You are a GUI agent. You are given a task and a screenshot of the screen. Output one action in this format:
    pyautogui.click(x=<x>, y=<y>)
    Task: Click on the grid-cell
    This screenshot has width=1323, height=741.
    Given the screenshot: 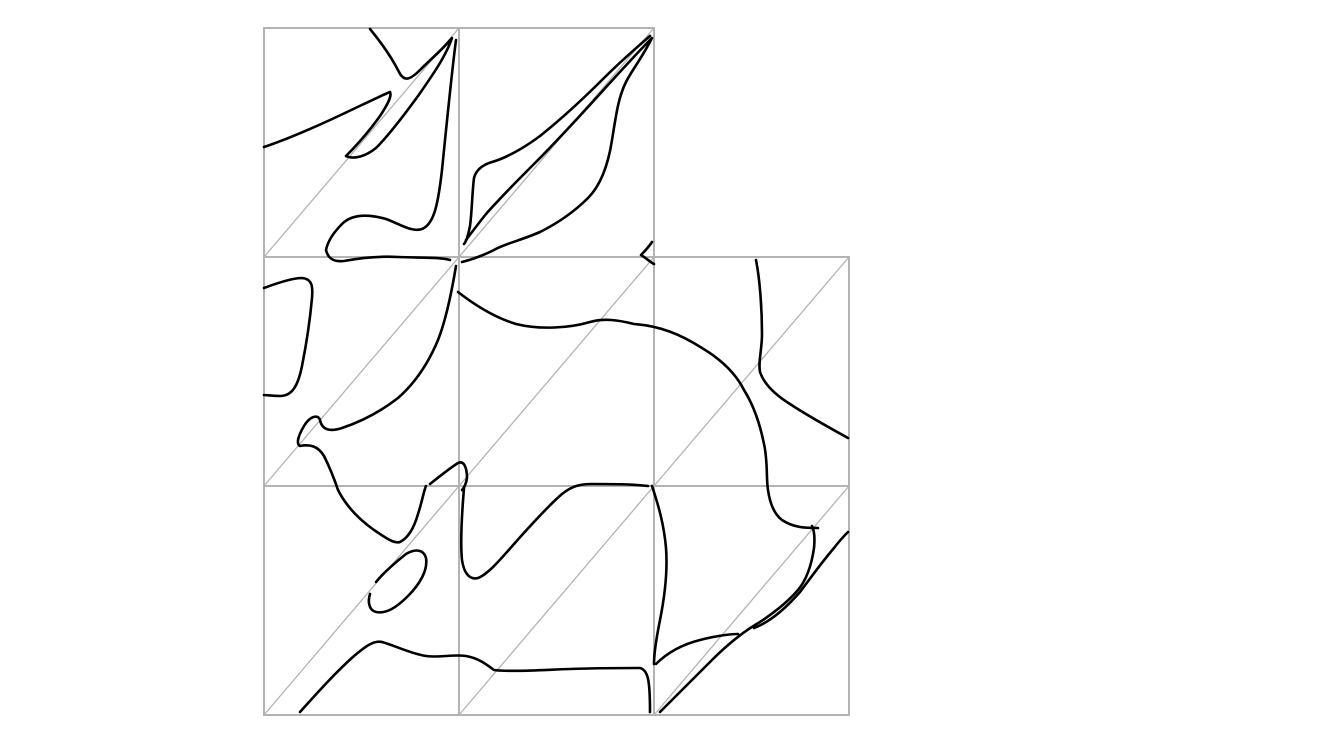 What is the action you would take?
    pyautogui.click(x=751, y=600)
    